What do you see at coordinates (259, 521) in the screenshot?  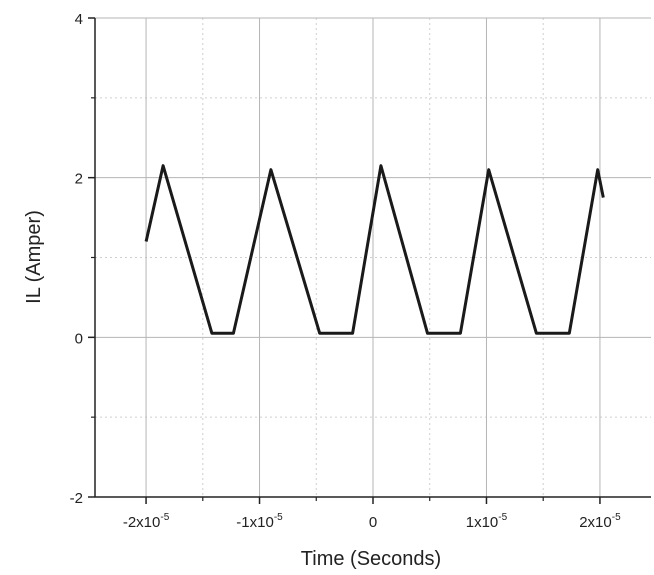 I see `x-tick-label: -1x10⁻⁵` at bounding box center [259, 521].